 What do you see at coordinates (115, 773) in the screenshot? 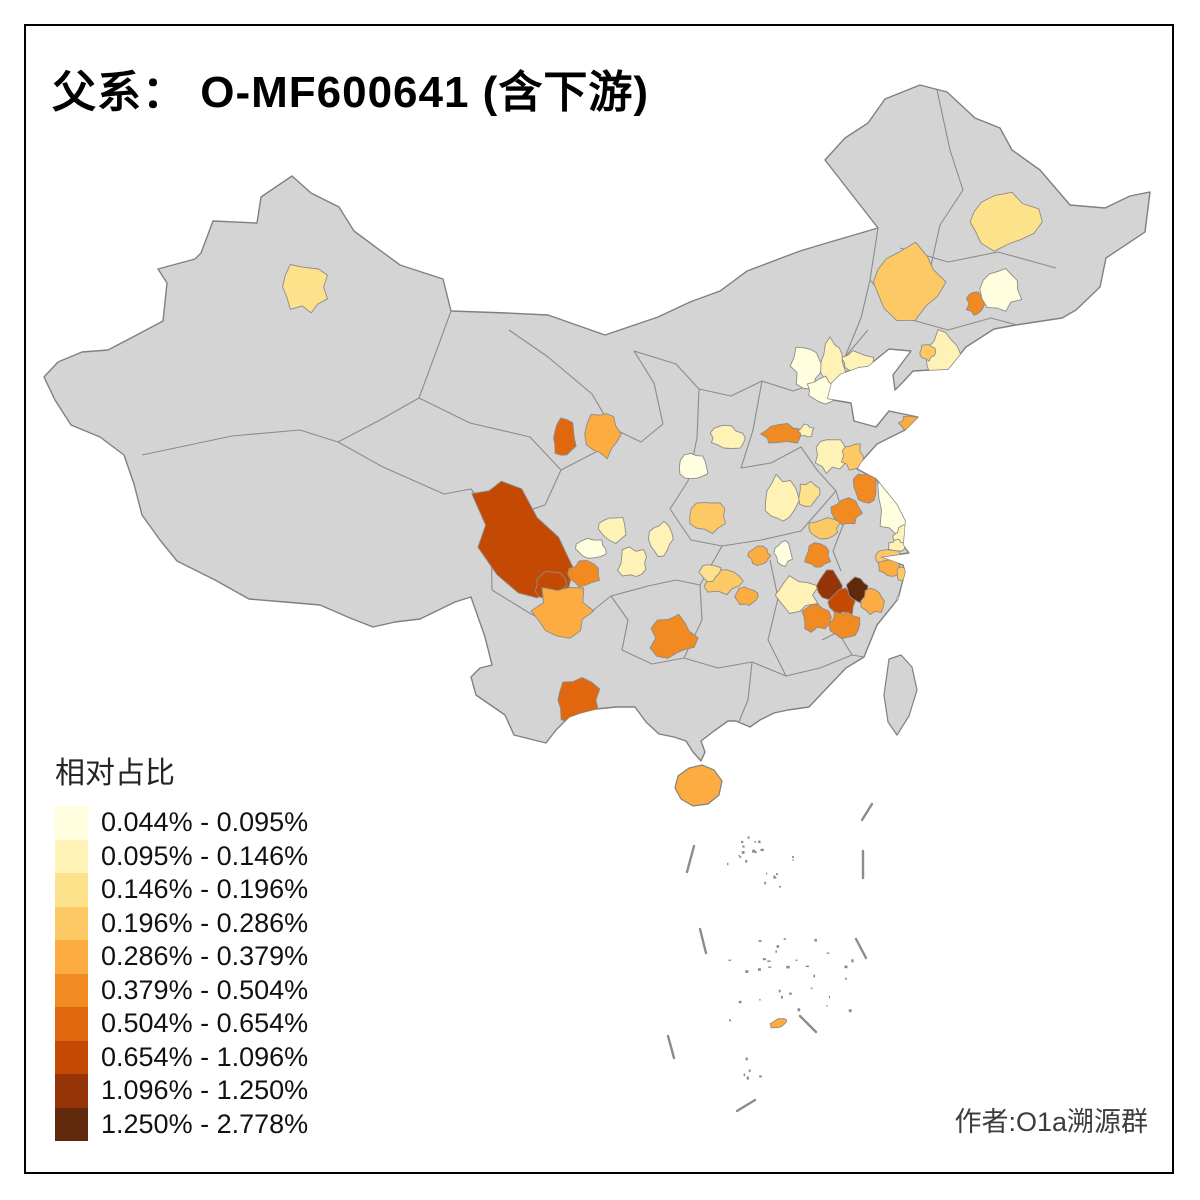
I see `legend-title: 相对占比` at bounding box center [115, 773].